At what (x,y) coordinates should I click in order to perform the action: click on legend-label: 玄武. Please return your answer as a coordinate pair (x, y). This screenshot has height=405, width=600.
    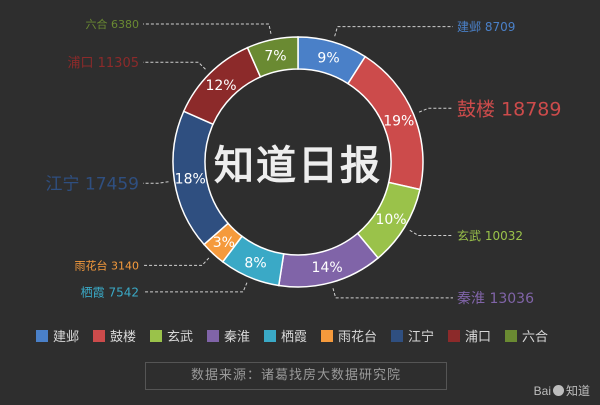
    Looking at the image, I should click on (180, 337).